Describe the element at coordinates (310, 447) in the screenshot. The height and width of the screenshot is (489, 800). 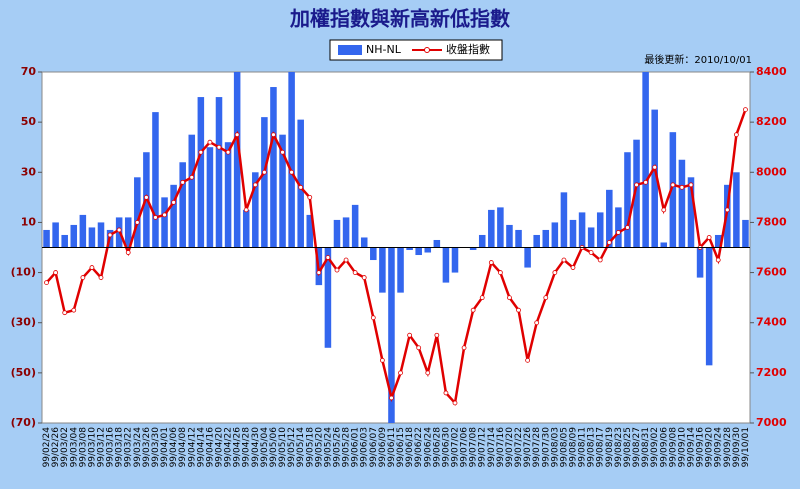
I see `x-tick-label: 99/05/18` at that location.